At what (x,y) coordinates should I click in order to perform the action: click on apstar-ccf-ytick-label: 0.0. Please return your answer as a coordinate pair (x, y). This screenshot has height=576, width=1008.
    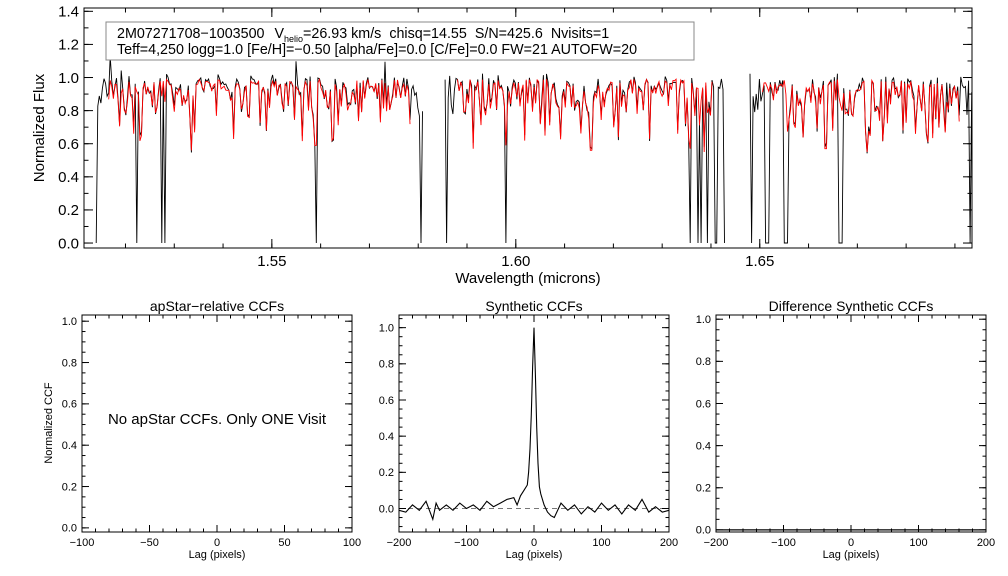
    Looking at the image, I should click on (69, 529).